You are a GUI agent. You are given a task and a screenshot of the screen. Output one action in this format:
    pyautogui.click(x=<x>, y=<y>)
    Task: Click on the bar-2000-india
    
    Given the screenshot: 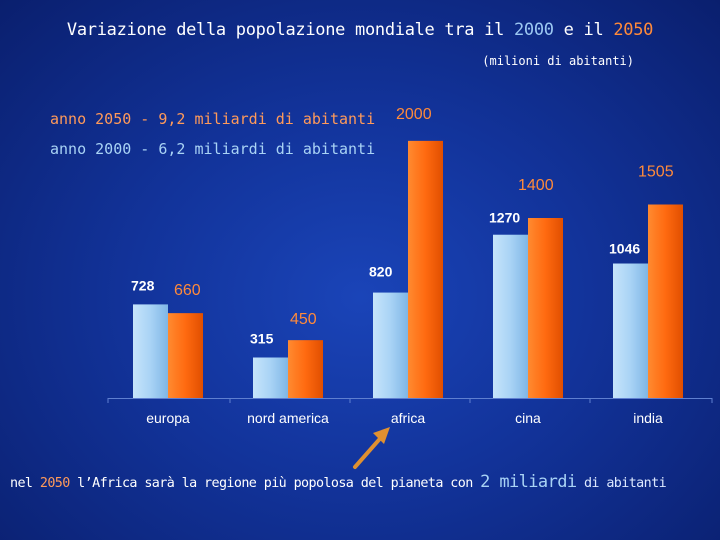 What is the action you would take?
    pyautogui.click(x=630, y=330)
    